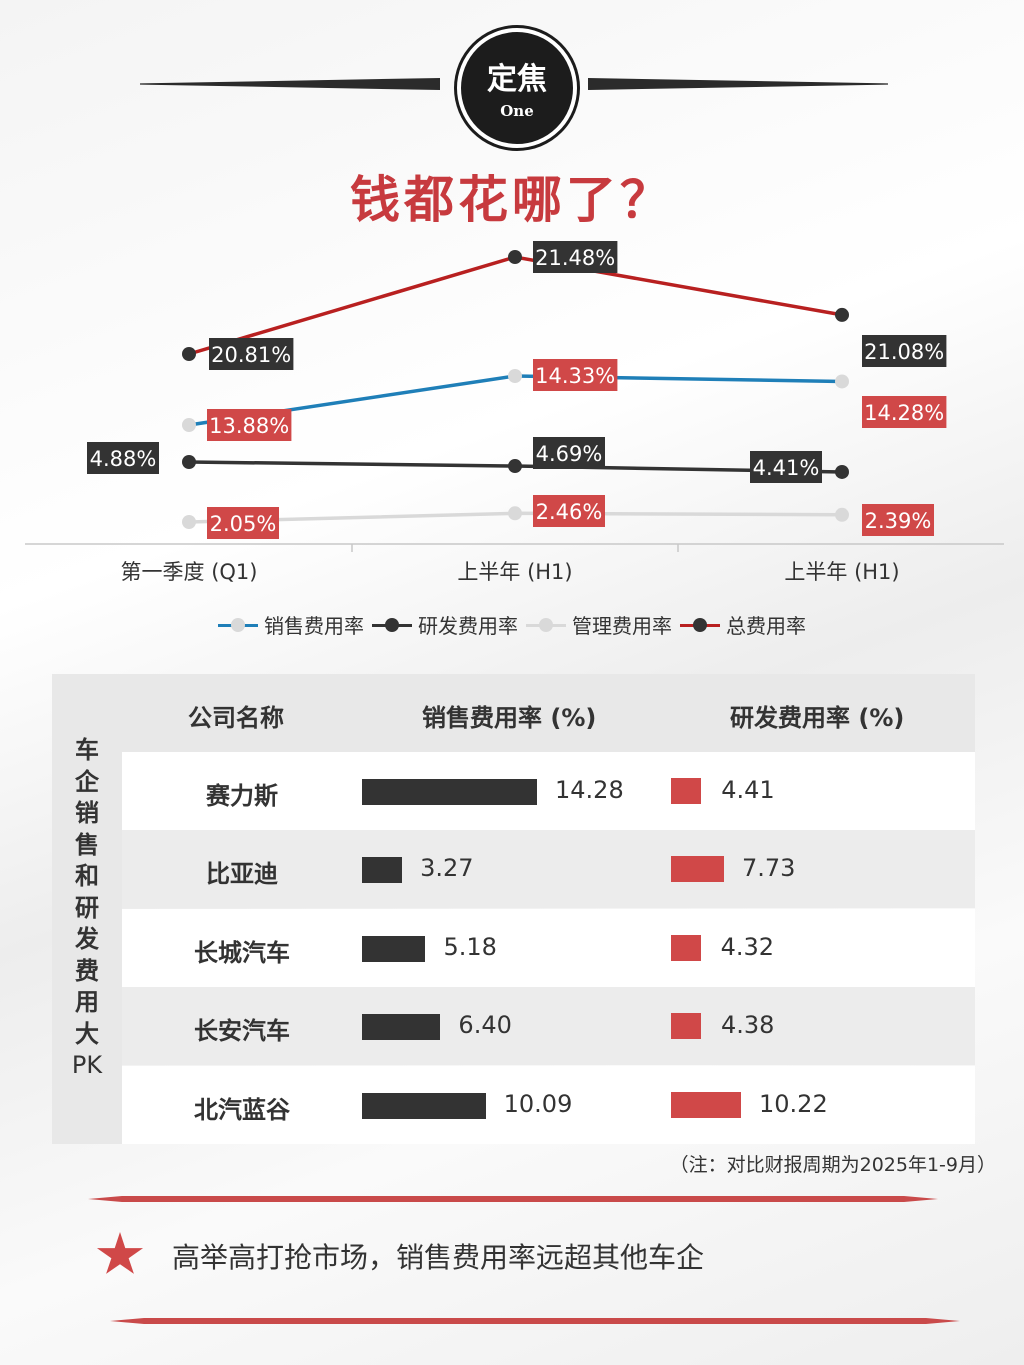 The height and width of the screenshot is (1365, 1024). I want to click on svg-text: 14.33%, so click(575, 376).